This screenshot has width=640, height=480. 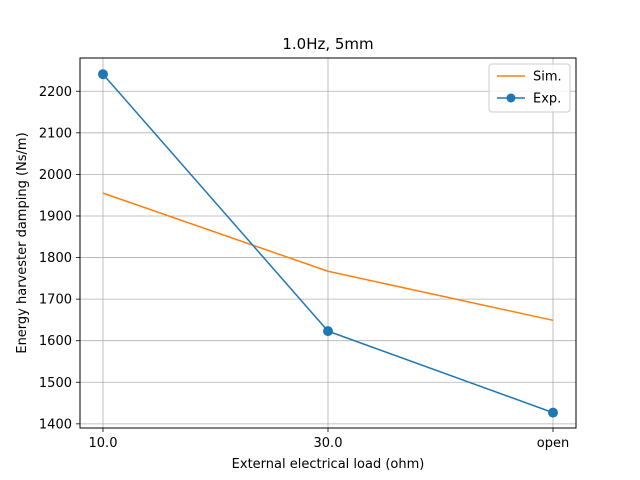 What do you see at coordinates (55, 258) in the screenshot?
I see `y-tick-label: 1800` at bounding box center [55, 258].